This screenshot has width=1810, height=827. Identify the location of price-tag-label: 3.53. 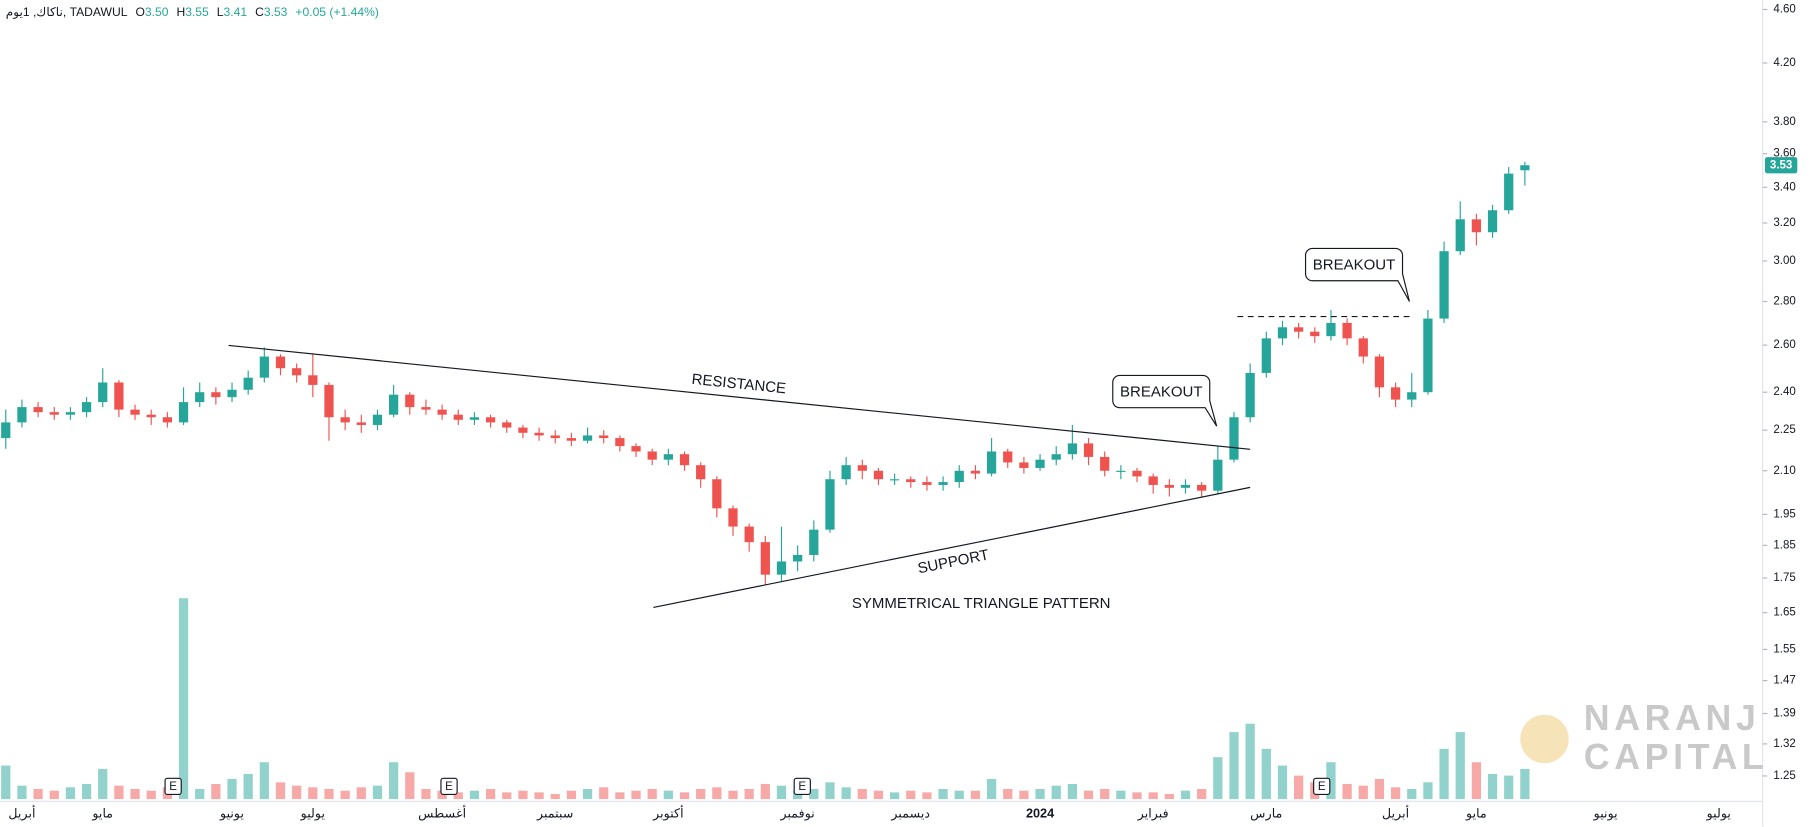
(1781, 165).